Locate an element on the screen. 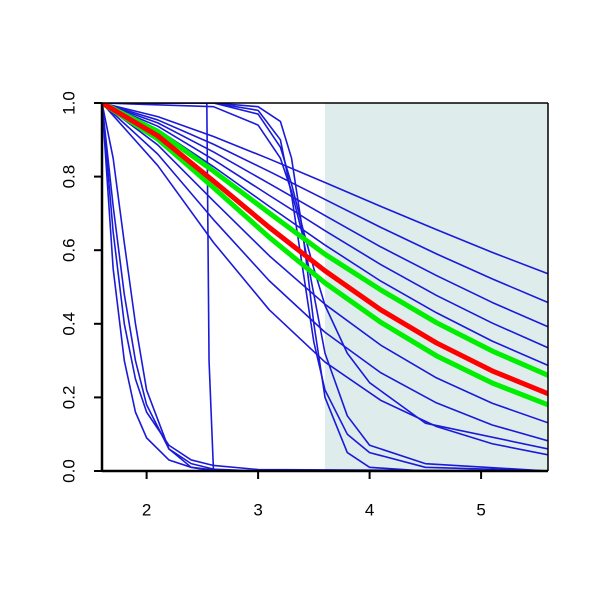 Image resolution: width=600 pixels, height=600 pixels. y-tick-label: 0.8 is located at coordinates (68, 177).